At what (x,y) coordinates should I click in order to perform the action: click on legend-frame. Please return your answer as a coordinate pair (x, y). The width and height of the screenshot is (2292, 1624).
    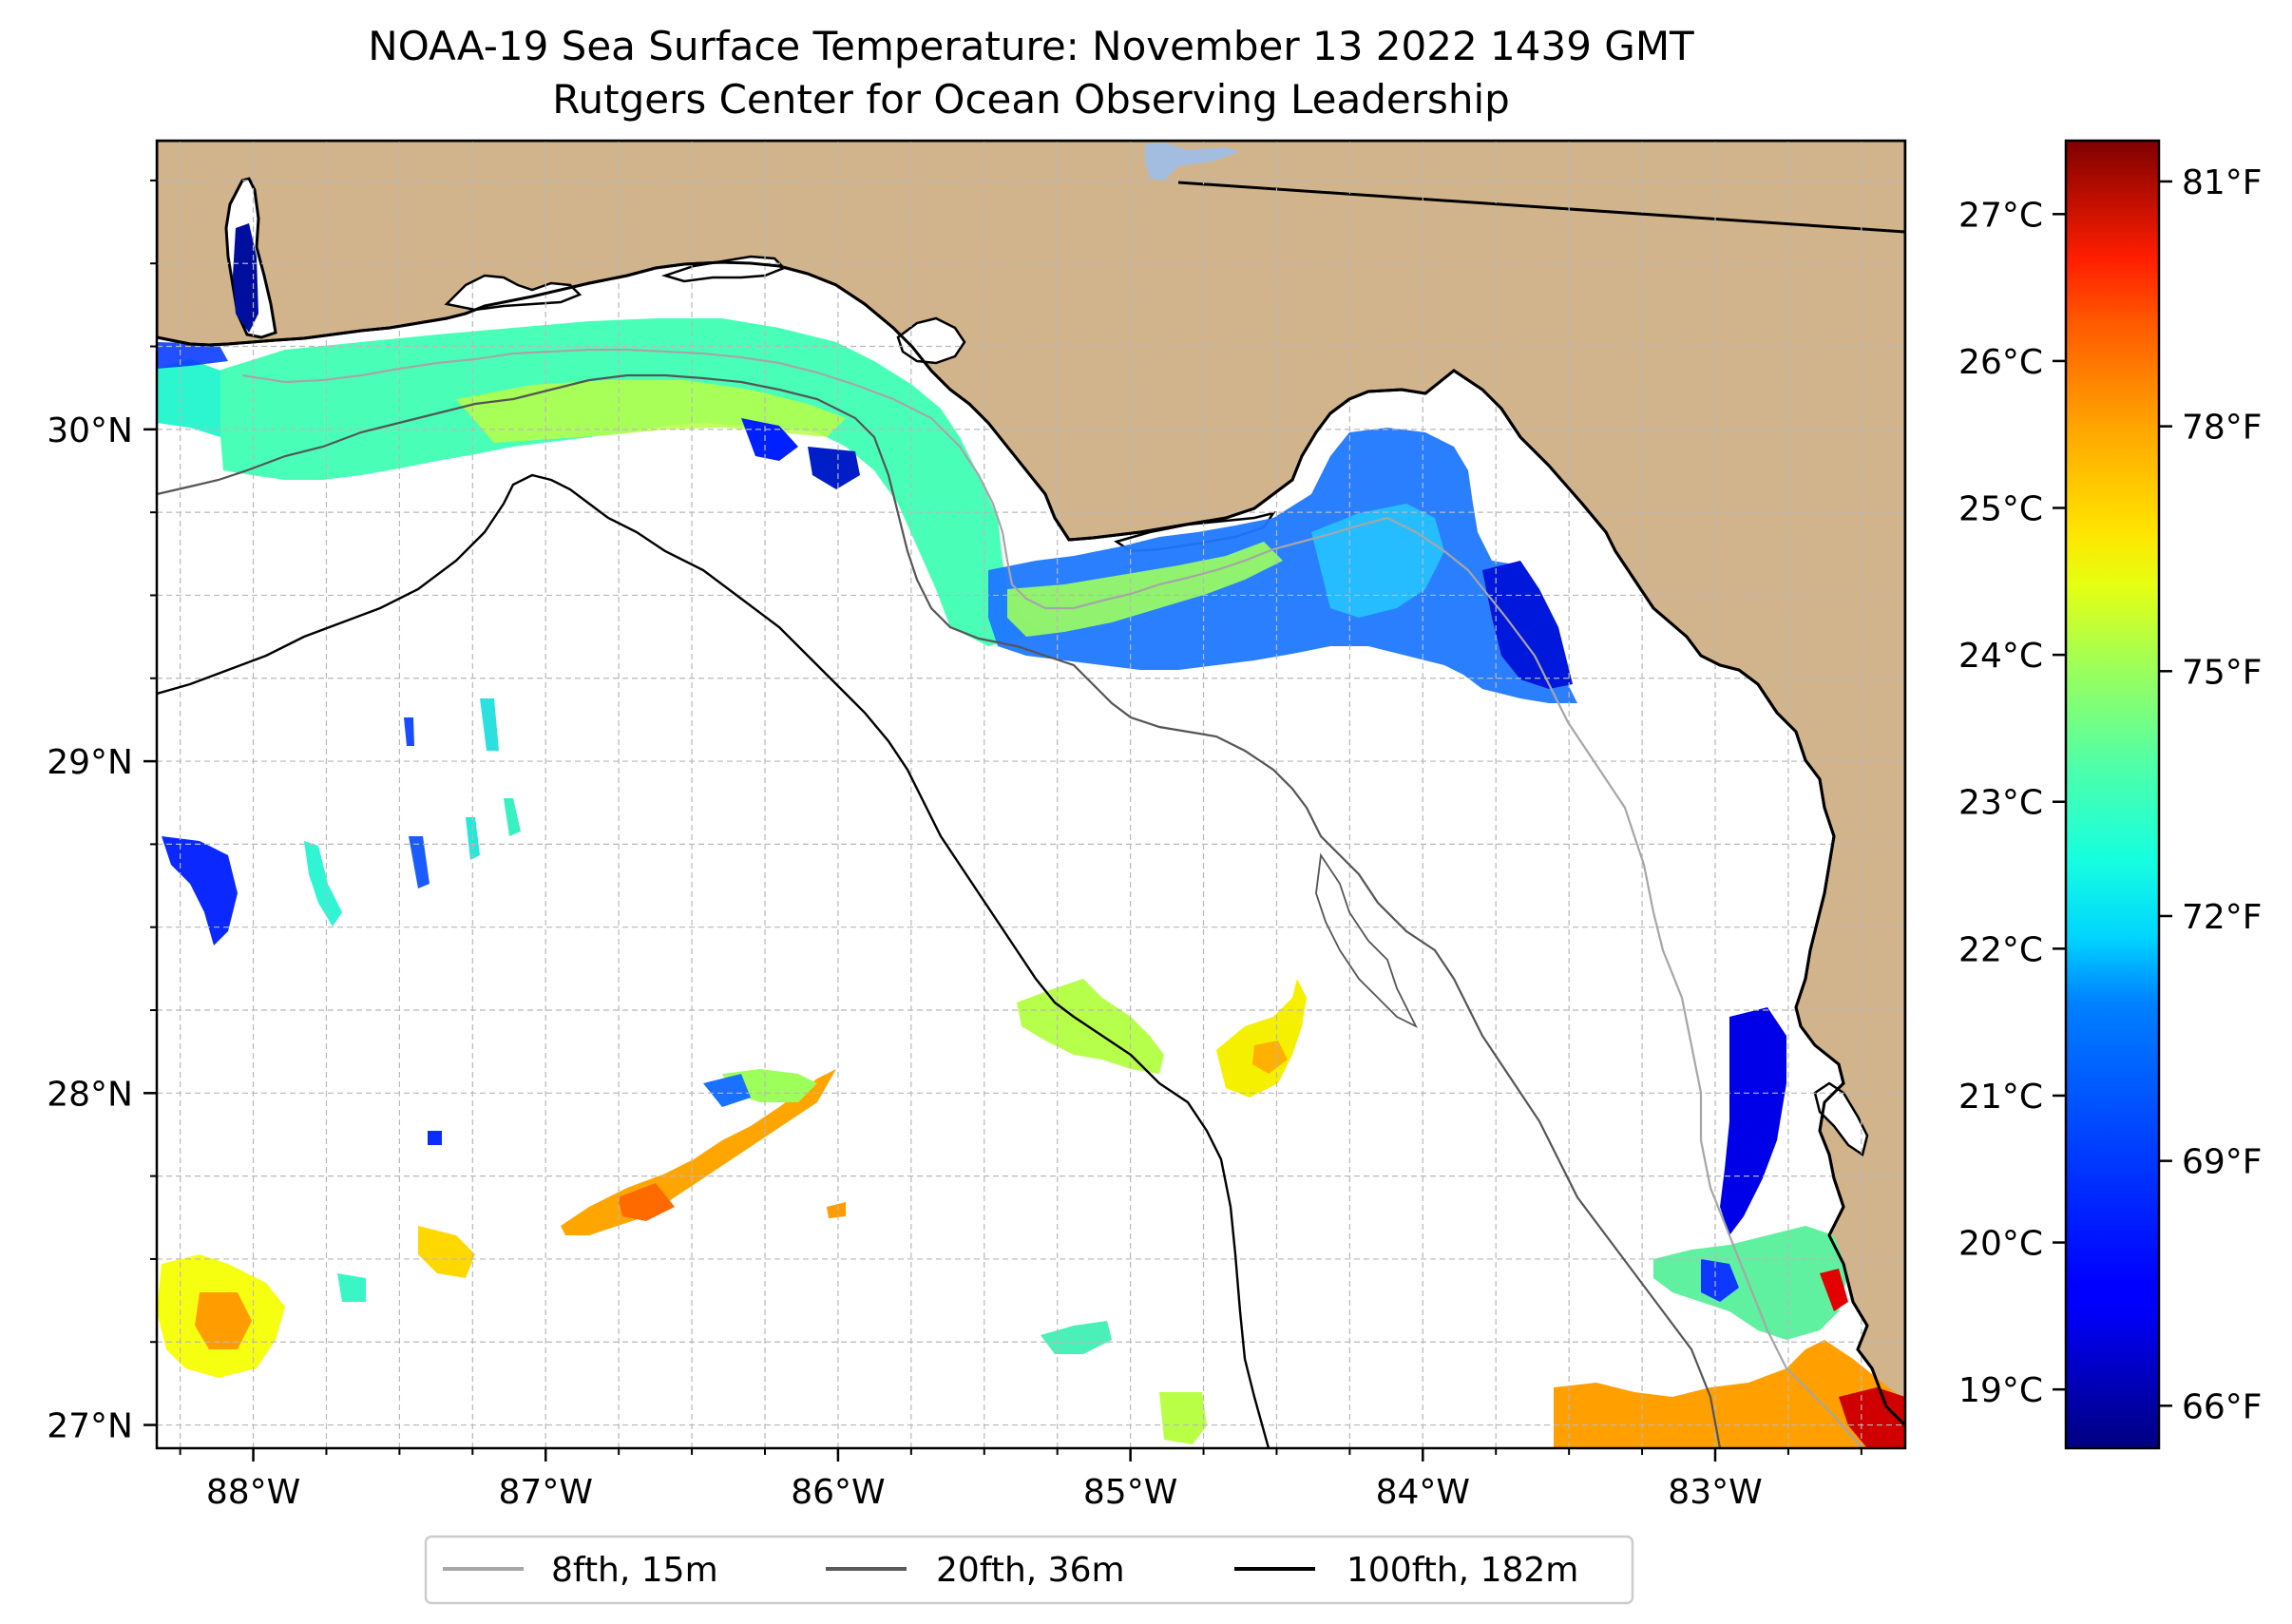
    Looking at the image, I should click on (1029, 1570).